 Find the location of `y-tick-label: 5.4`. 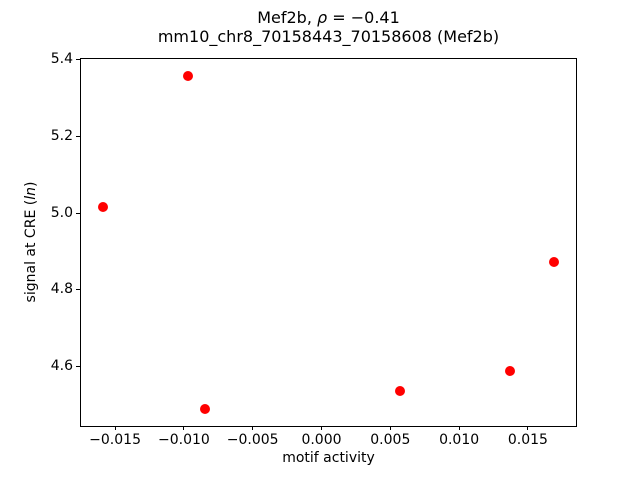

y-tick-label: 5.4 is located at coordinates (61, 59).